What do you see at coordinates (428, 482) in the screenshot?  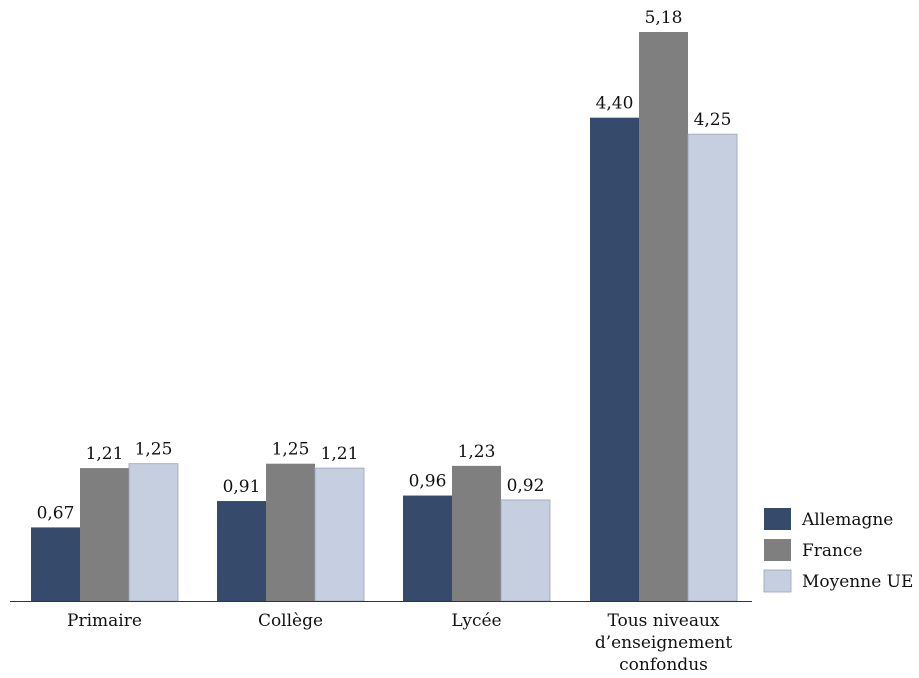 I see `data-label: 0,96` at bounding box center [428, 482].